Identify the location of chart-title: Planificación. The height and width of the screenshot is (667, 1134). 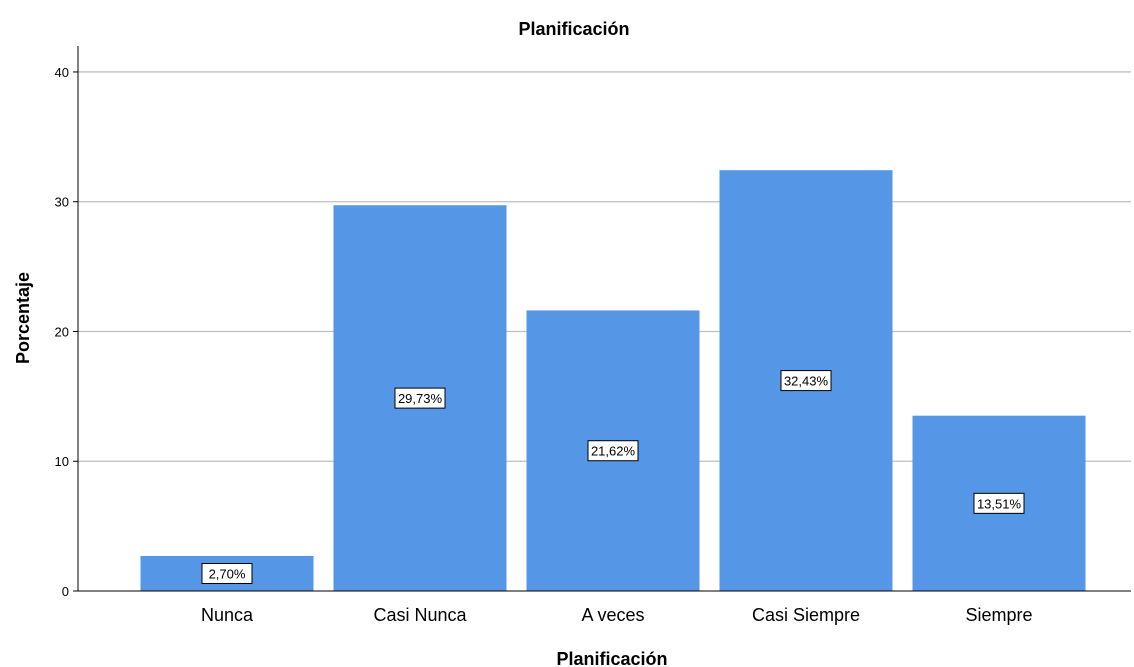
(573, 29).